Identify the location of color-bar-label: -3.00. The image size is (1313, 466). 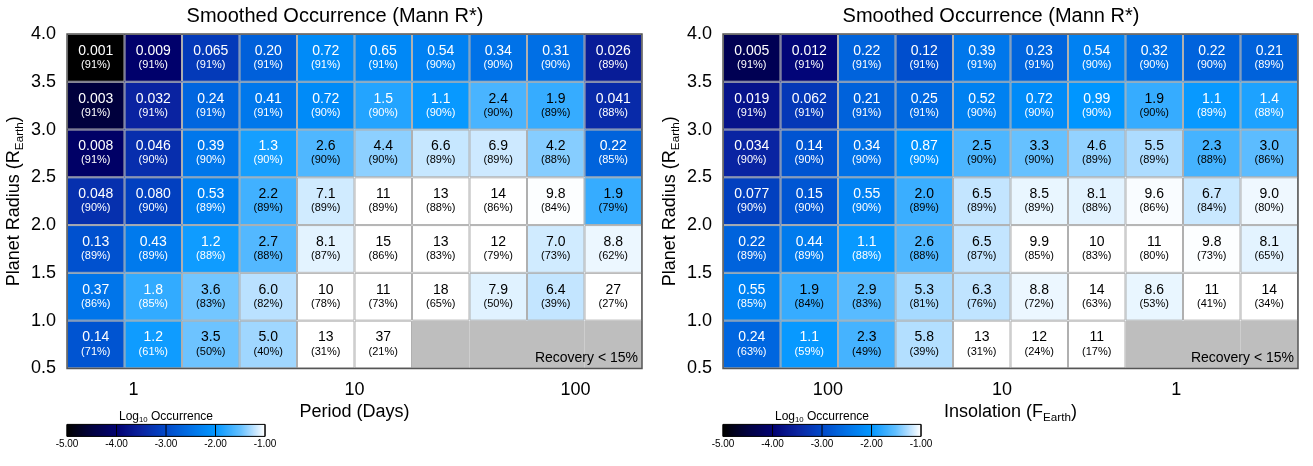
(822, 444).